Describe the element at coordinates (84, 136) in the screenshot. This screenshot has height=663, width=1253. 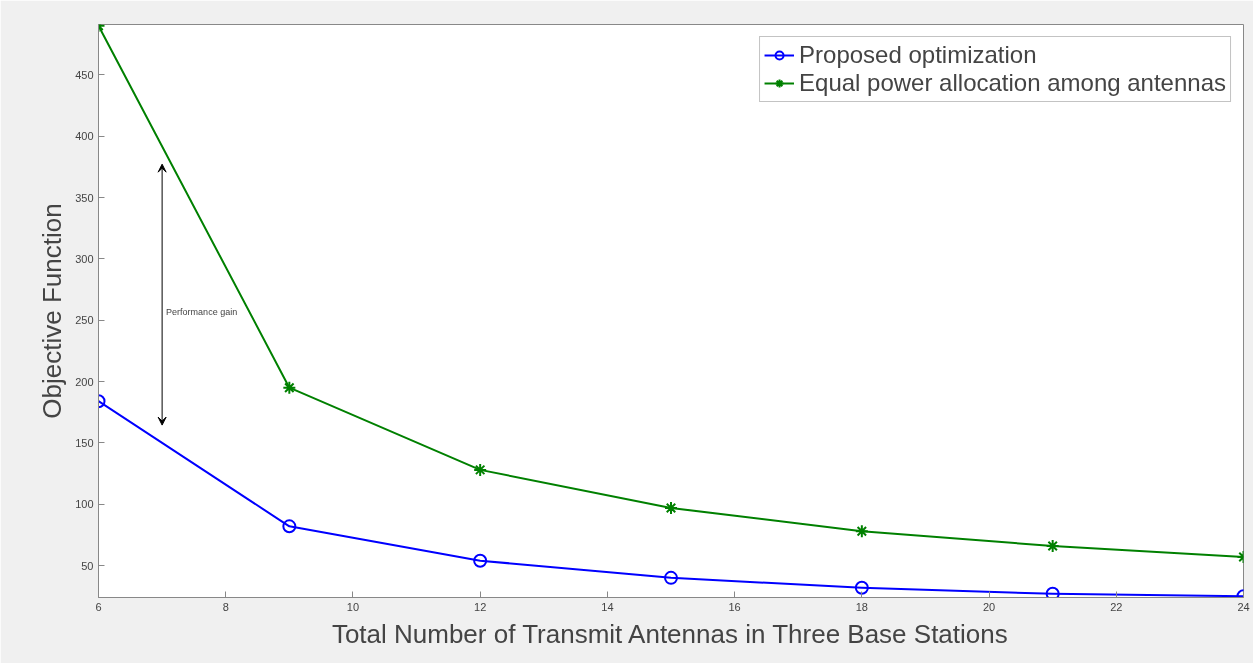
I see `y-tick-label: 400` at that location.